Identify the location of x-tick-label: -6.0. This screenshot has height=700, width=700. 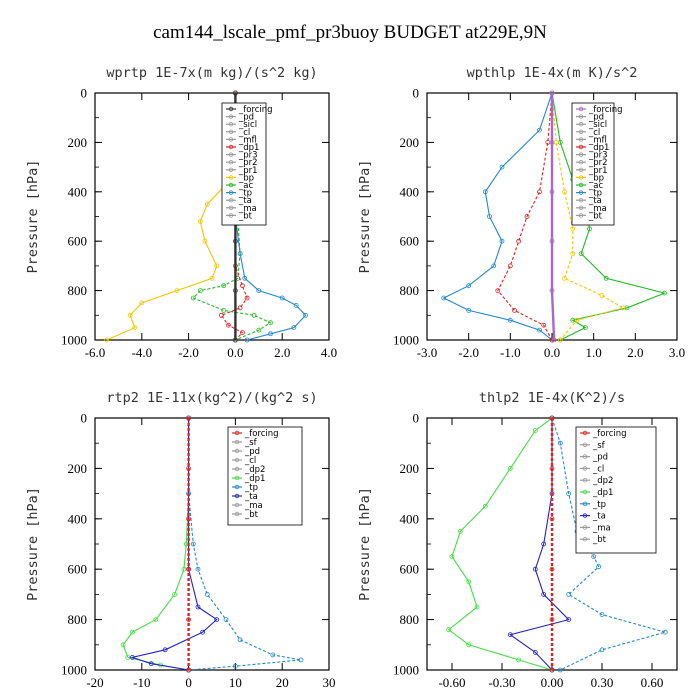
(95, 352).